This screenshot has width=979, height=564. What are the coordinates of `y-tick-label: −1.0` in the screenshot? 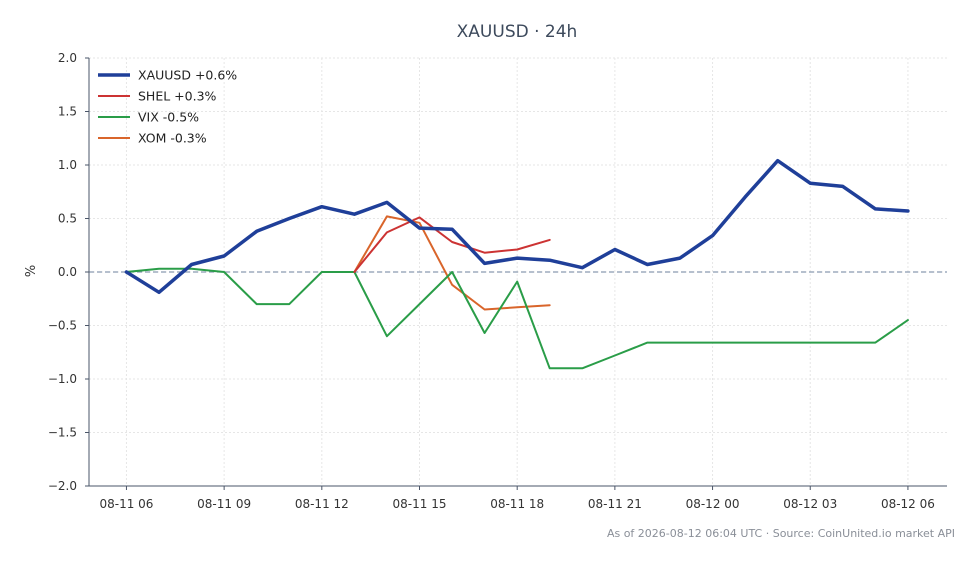 It's located at (62, 379).